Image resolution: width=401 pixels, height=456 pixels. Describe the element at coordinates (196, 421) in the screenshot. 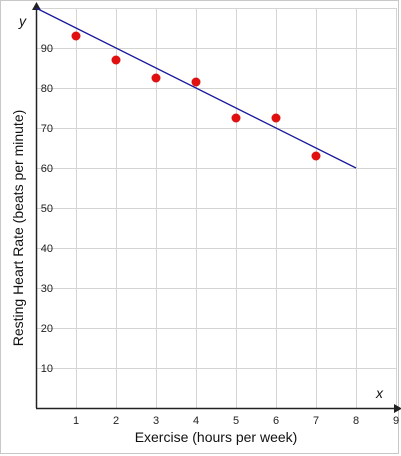

I see `x-tick-label-4: 4` at that location.